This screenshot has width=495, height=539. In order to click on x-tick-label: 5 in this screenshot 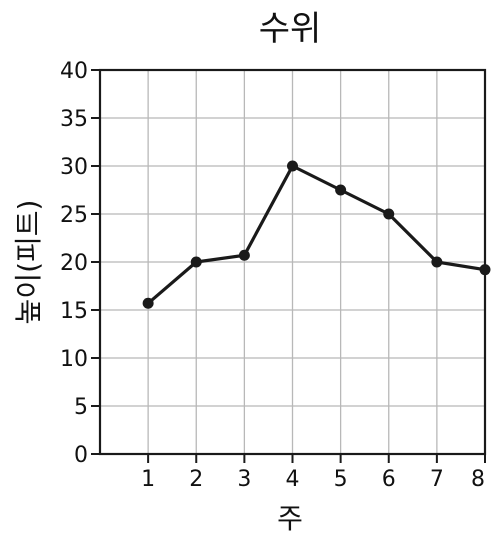, I will do `click(341, 479)`.